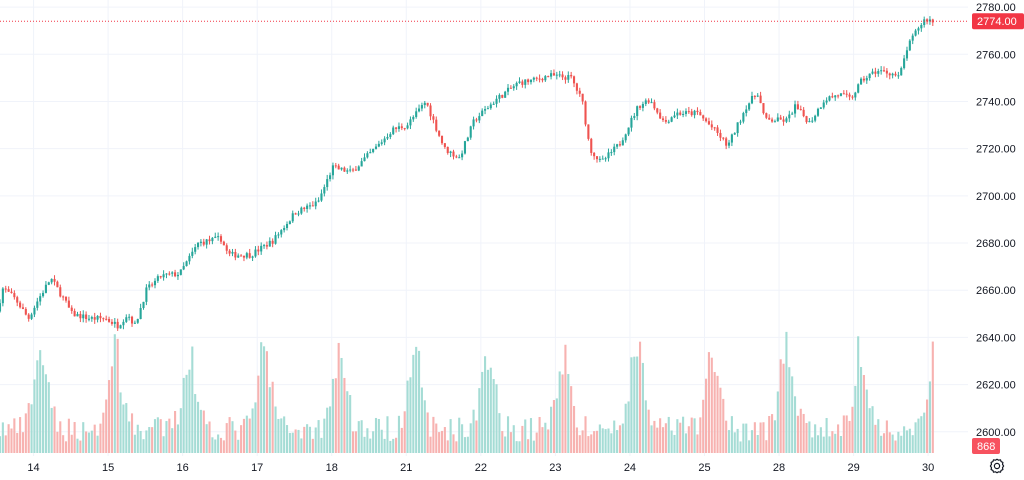 The width and height of the screenshot is (1024, 480). I want to click on time-tick-label: 22, so click(481, 468).